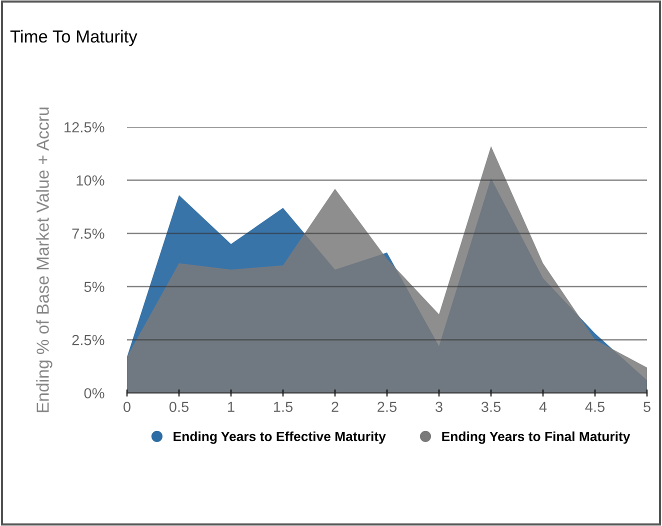  What do you see at coordinates (595, 407) in the screenshot?
I see `x-tick-label: 4.5` at bounding box center [595, 407].